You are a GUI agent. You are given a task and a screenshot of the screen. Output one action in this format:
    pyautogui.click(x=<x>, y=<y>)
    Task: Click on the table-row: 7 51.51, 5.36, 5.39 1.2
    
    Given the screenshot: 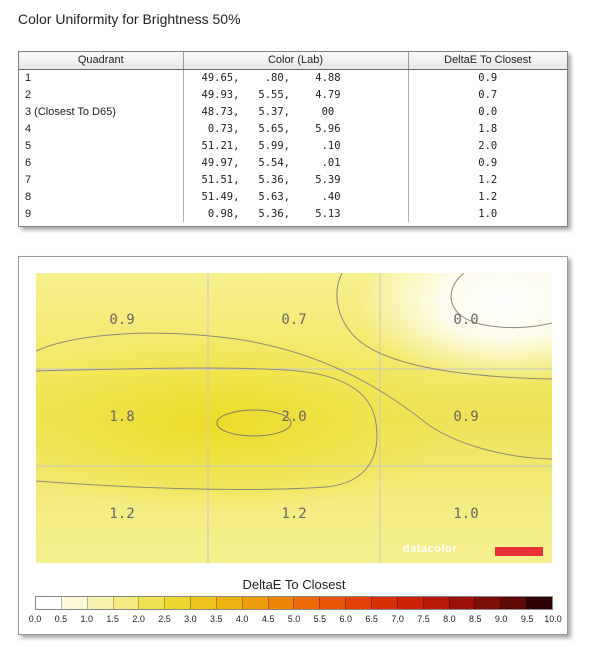 What is the action you would take?
    pyautogui.click(x=293, y=179)
    